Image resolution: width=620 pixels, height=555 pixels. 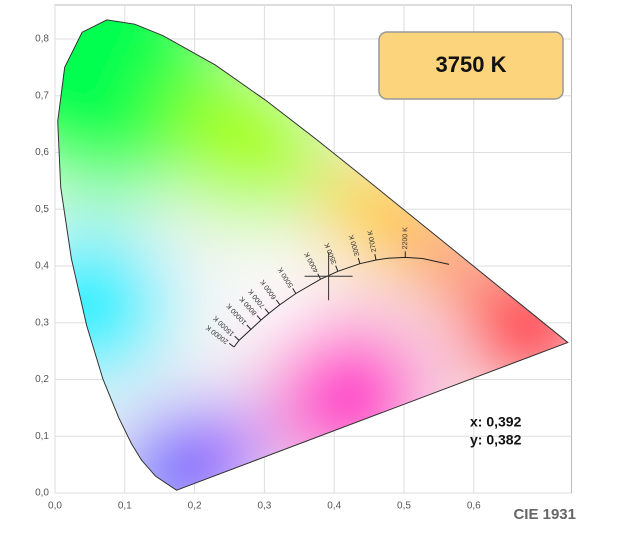 What do you see at coordinates (125, 506) in the screenshot?
I see `x-tick-label: 0,1` at bounding box center [125, 506].